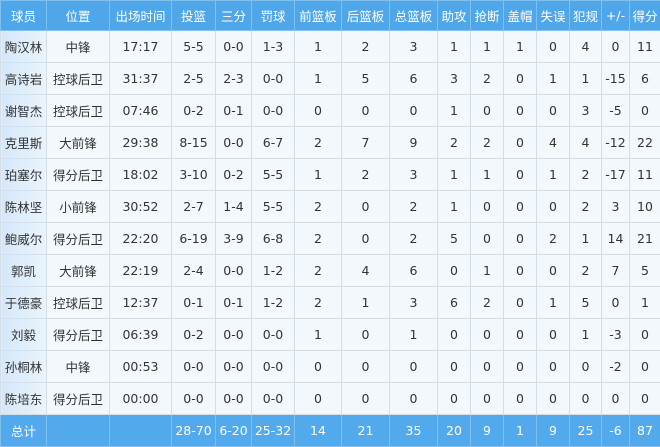 This screenshot has height=447, width=660. What do you see at coordinates (140, 15) in the screenshot?
I see `column-header-minutes: 出场时间` at bounding box center [140, 15].